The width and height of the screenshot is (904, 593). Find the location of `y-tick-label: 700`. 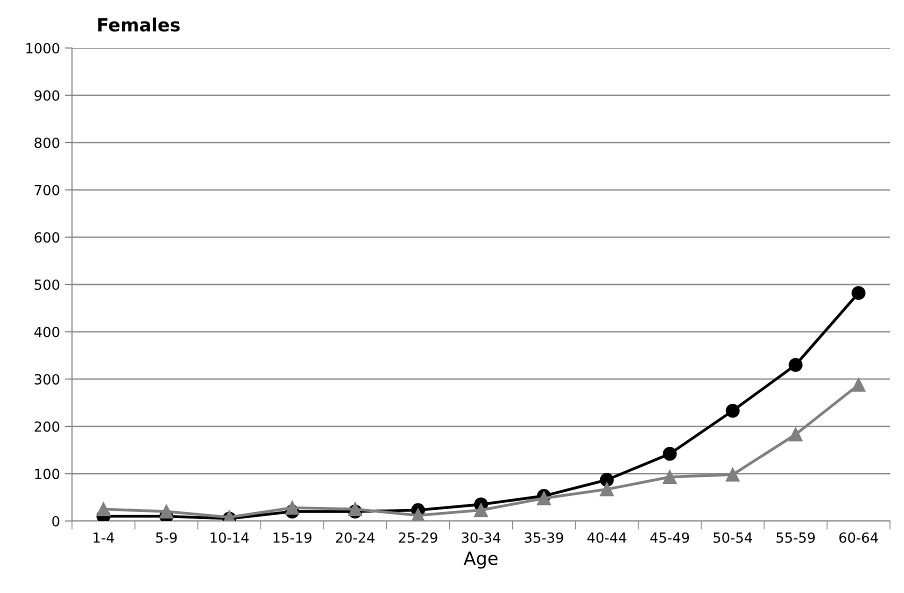

y-tick-label: 700 is located at coordinates (47, 190).